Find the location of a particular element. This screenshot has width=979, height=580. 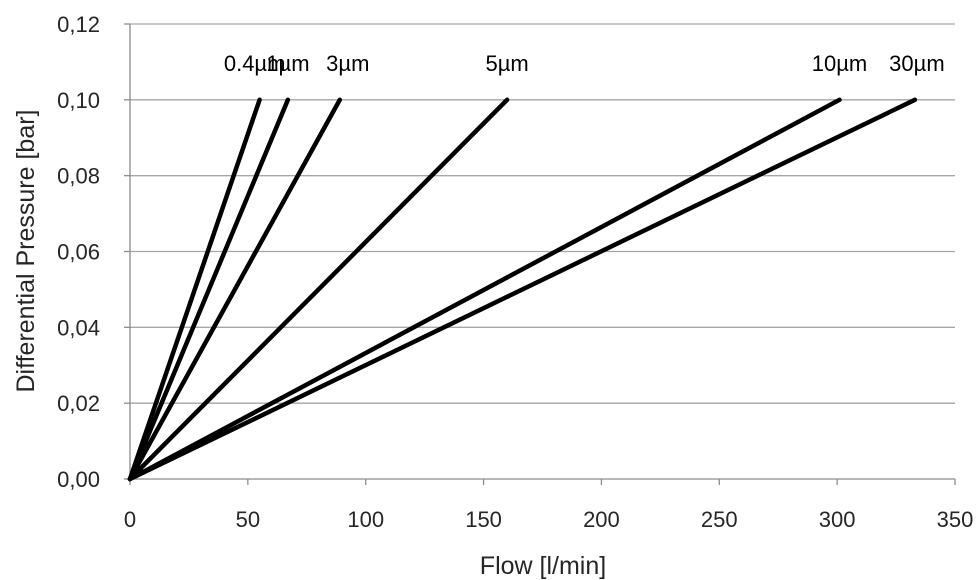

series-label: 30µm is located at coordinates (916, 63).